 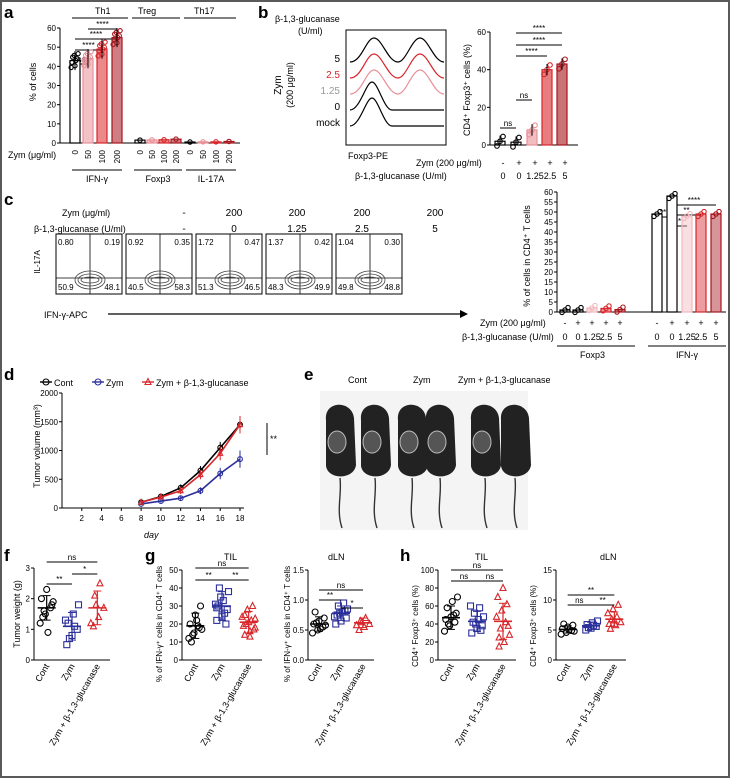 I want to click on y-tick-label: 0, so click(x=432, y=660).